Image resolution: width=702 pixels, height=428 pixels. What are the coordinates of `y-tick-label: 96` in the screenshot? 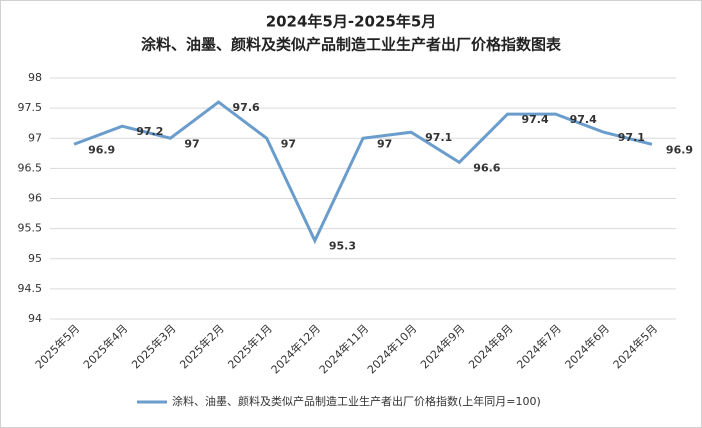 It's located at (35, 198).